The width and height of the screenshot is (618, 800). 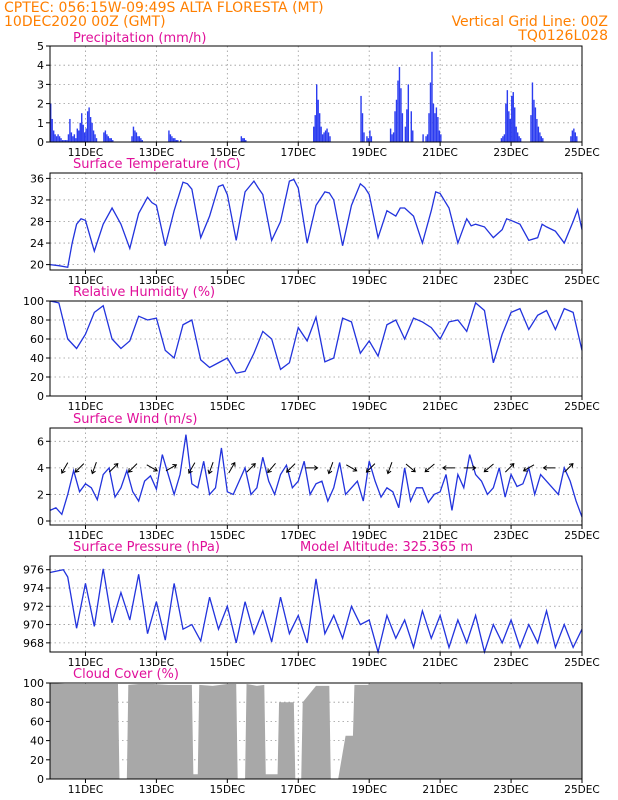 What do you see at coordinates (40, 441) in the screenshot?
I see `wind-ytick-label: 6` at bounding box center [40, 441].